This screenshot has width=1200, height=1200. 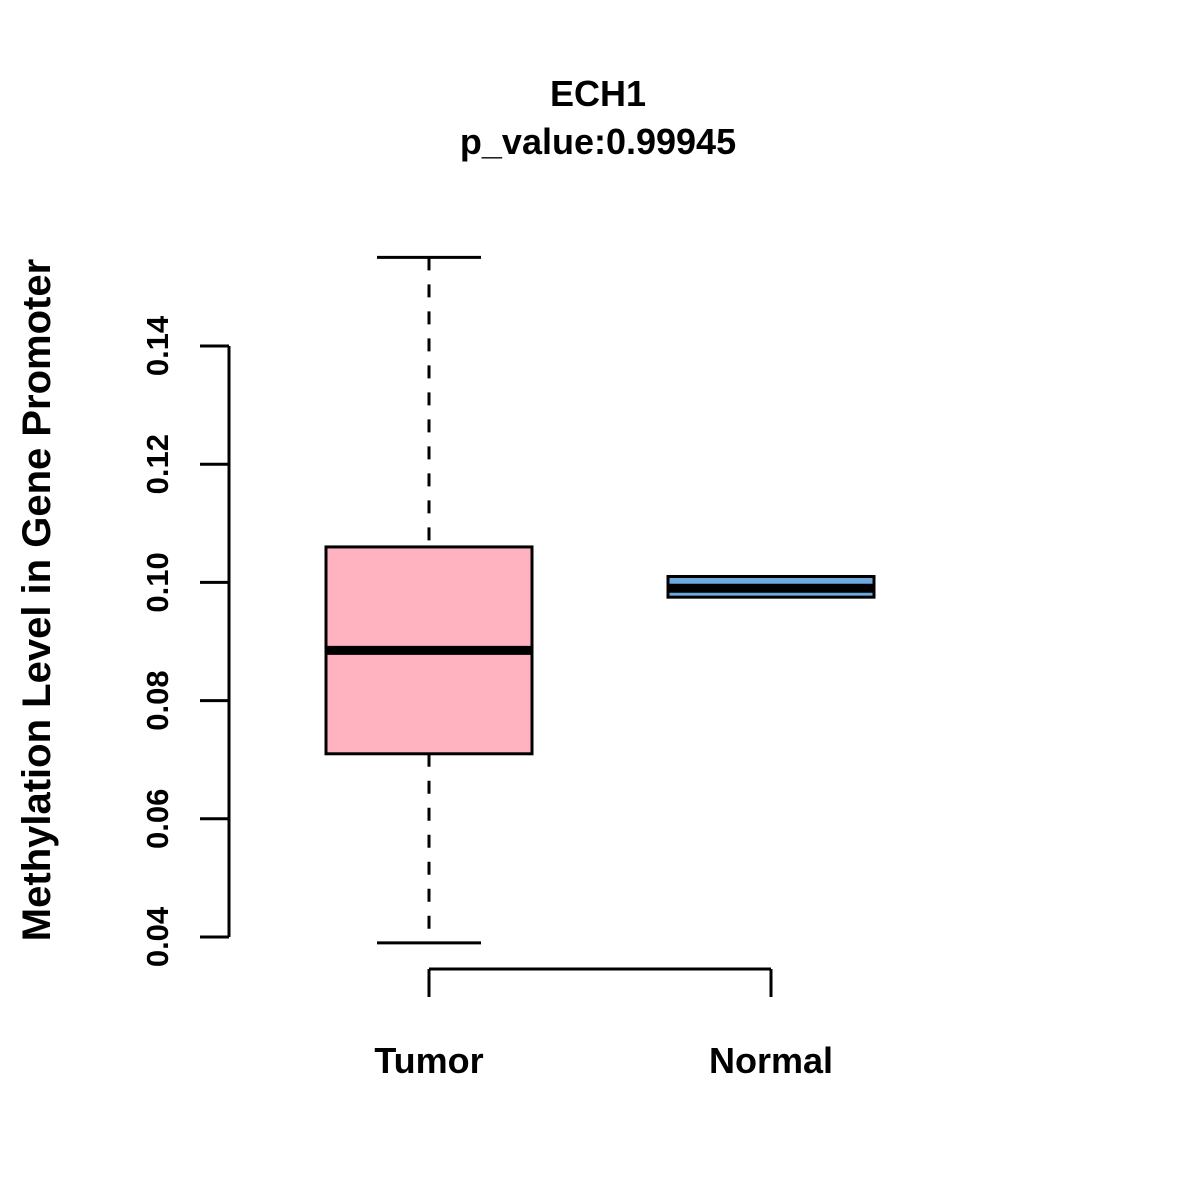 What do you see at coordinates (157, 700) in the screenshot?
I see `y-axis-tick-label: 0.08` at bounding box center [157, 700].